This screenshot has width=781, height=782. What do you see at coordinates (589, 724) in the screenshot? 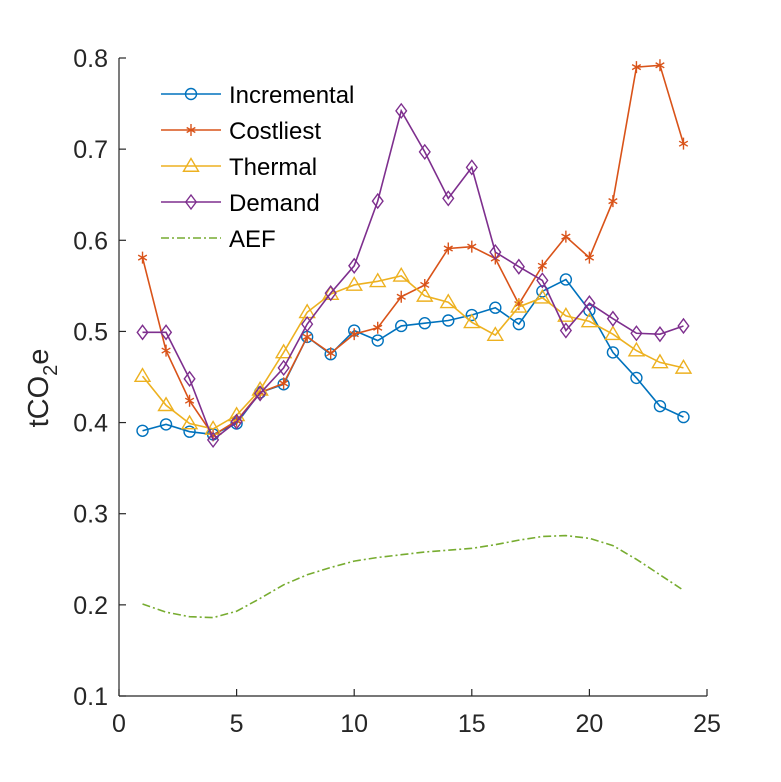
I see `x-tick-label: 20` at bounding box center [589, 724].